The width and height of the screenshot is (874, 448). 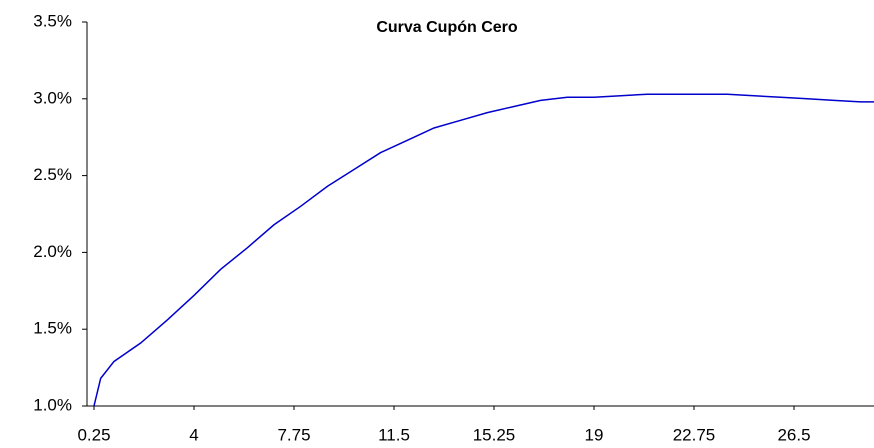 I want to click on x-tick-label: 19, so click(x=594, y=434).